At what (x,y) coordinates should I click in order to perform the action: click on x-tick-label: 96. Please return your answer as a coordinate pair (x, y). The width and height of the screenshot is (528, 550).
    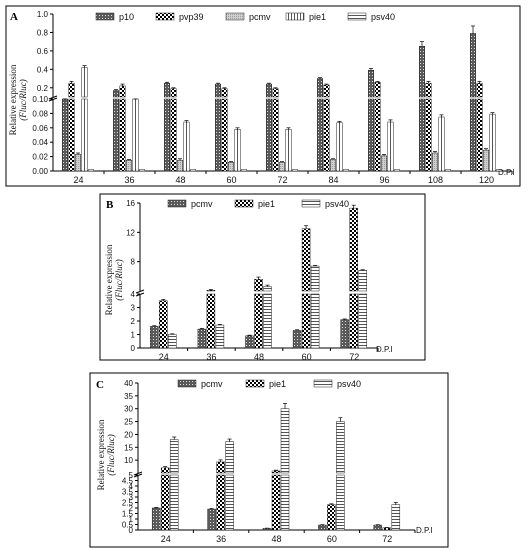
    Looking at the image, I should click on (384, 180).